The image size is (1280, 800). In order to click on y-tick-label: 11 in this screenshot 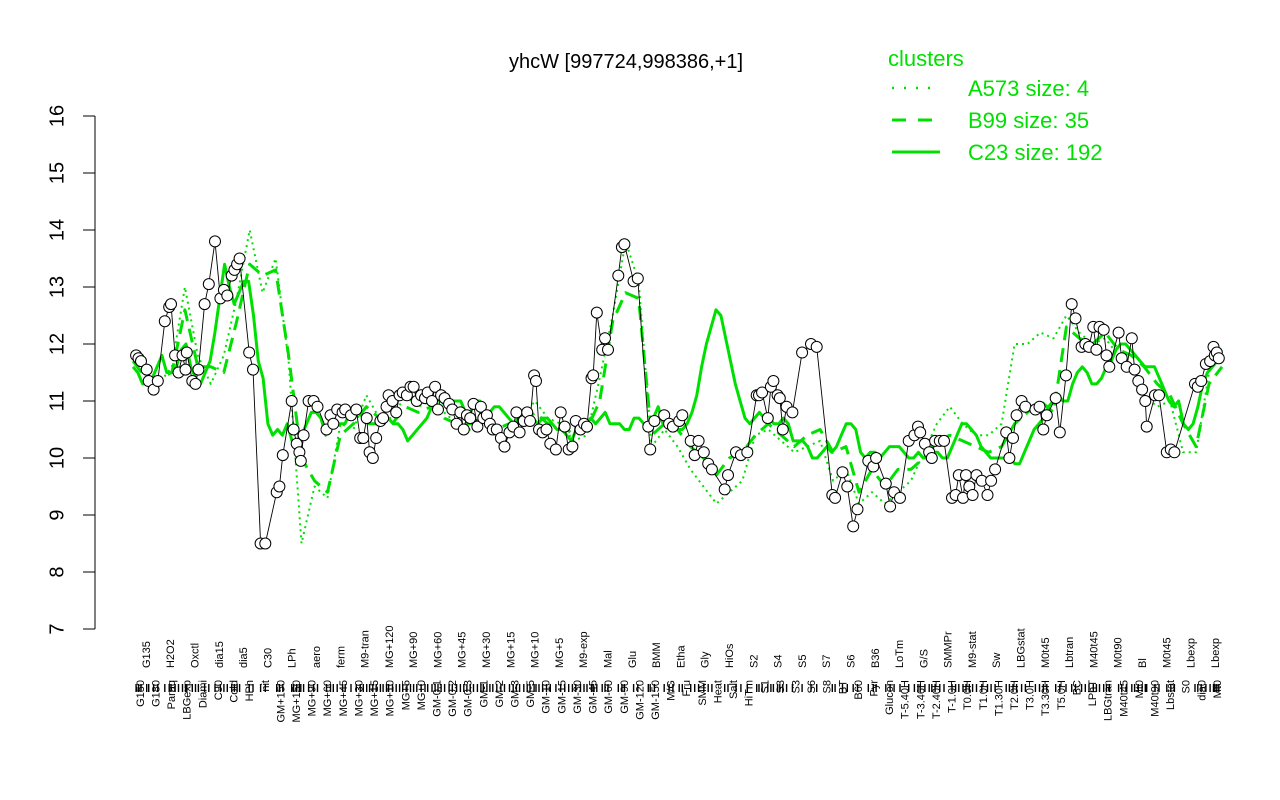, I will do `click(57, 401)`.